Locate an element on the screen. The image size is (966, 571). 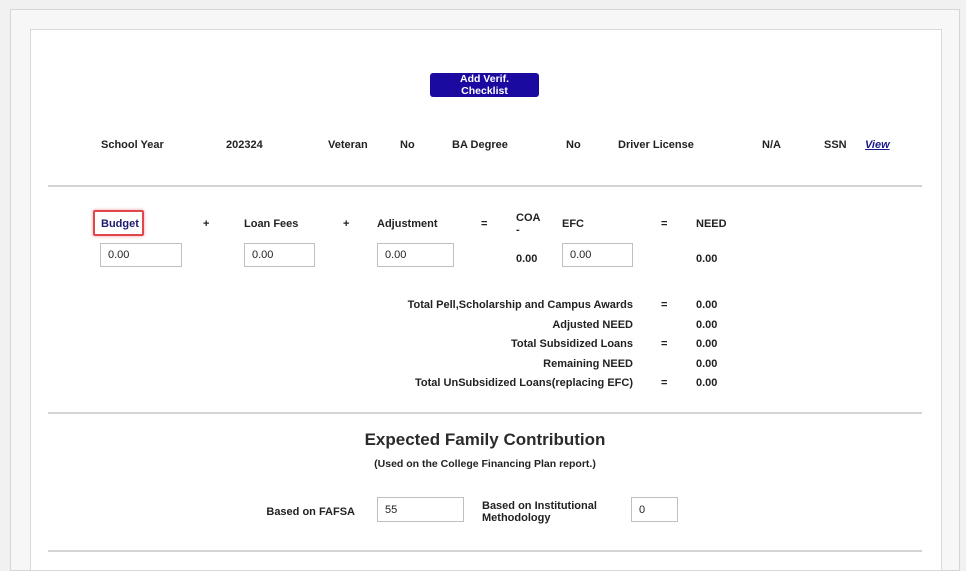
veteran-value: No is located at coordinates (407, 145).